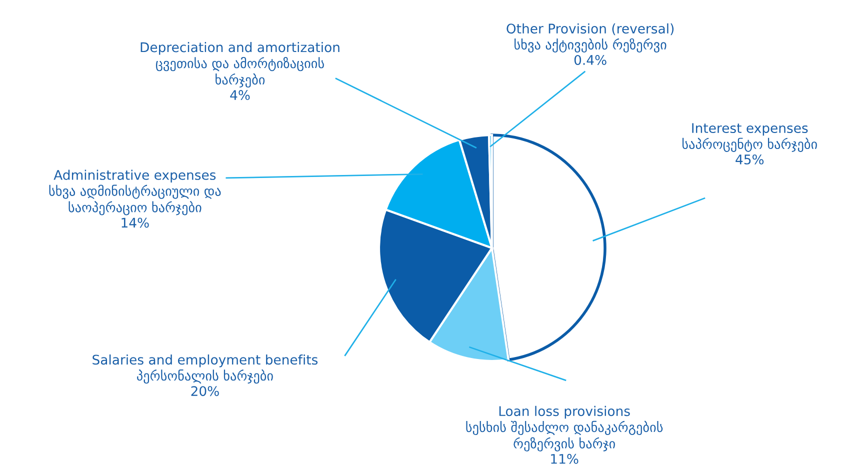 This screenshot has width=852, height=472. What do you see at coordinates (590, 60) in the screenshot?
I see `data-label: 0.4%` at bounding box center [590, 60].